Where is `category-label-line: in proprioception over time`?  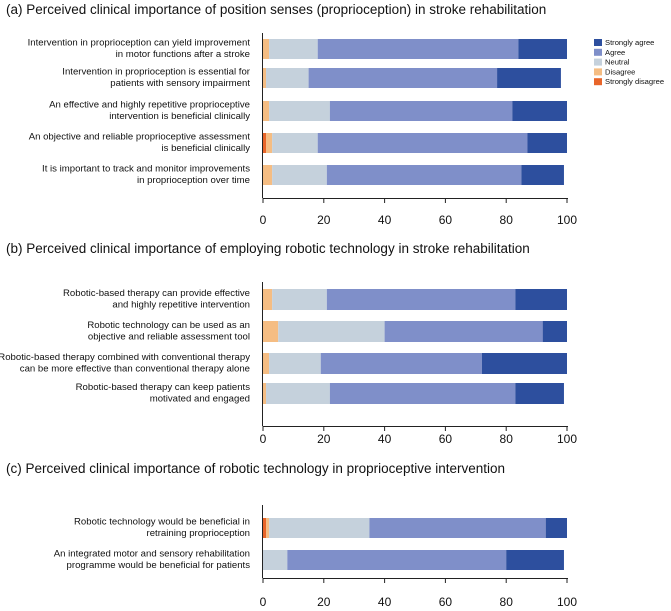
category-label-line: in proprioception over time is located at coordinates (193, 180).